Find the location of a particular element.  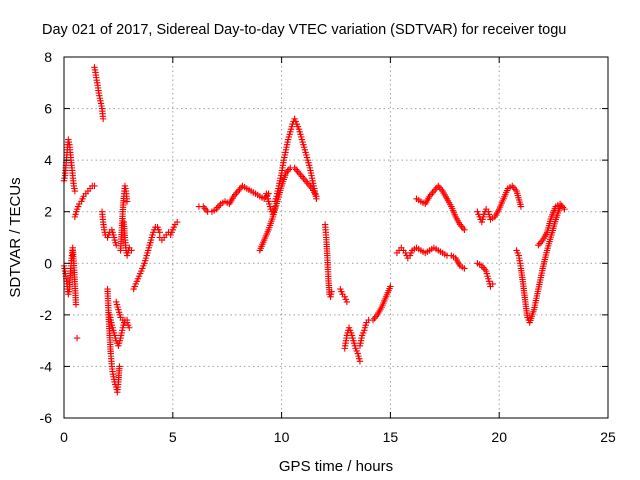

y-tick-label: -4 is located at coordinates (46, 366).